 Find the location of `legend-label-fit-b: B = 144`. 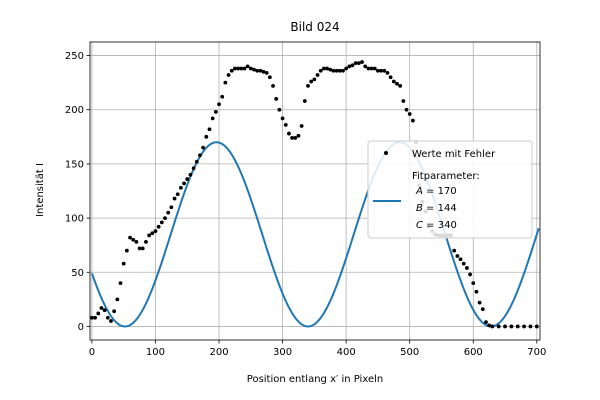

legend-label-fit-b: B = 144 is located at coordinates (436, 208).